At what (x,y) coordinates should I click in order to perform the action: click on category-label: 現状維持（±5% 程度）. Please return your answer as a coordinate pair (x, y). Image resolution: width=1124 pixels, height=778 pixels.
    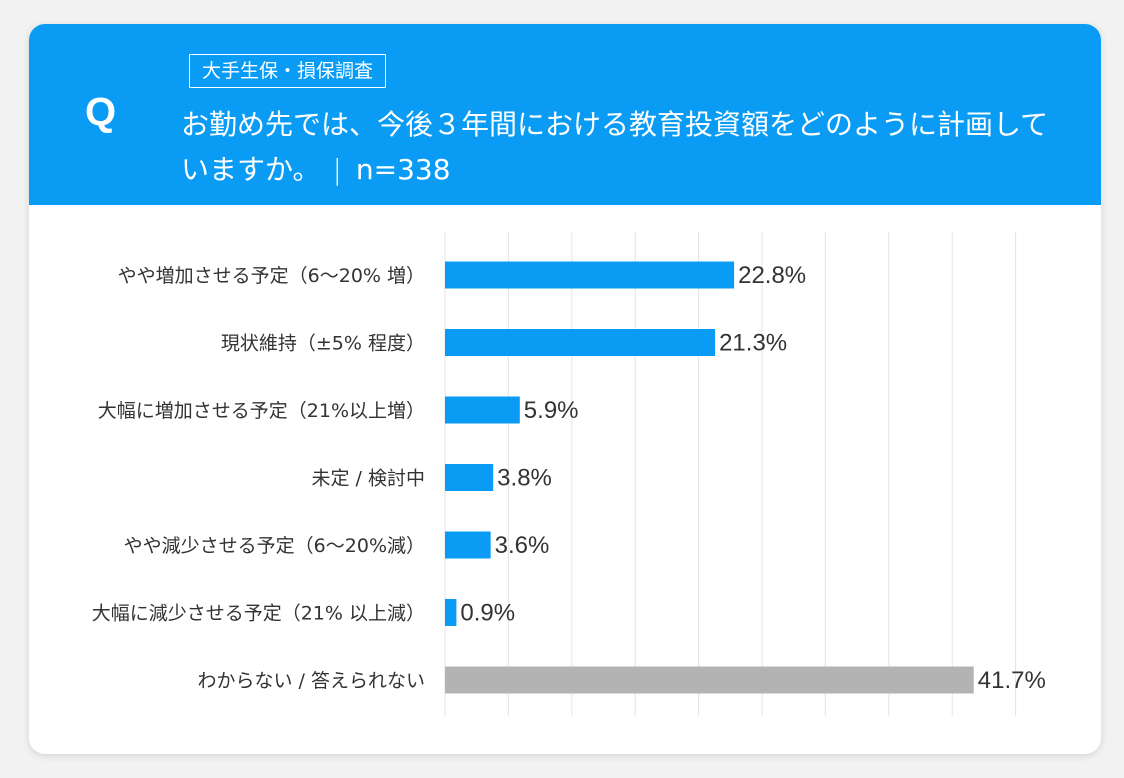
    Looking at the image, I should click on (323, 344).